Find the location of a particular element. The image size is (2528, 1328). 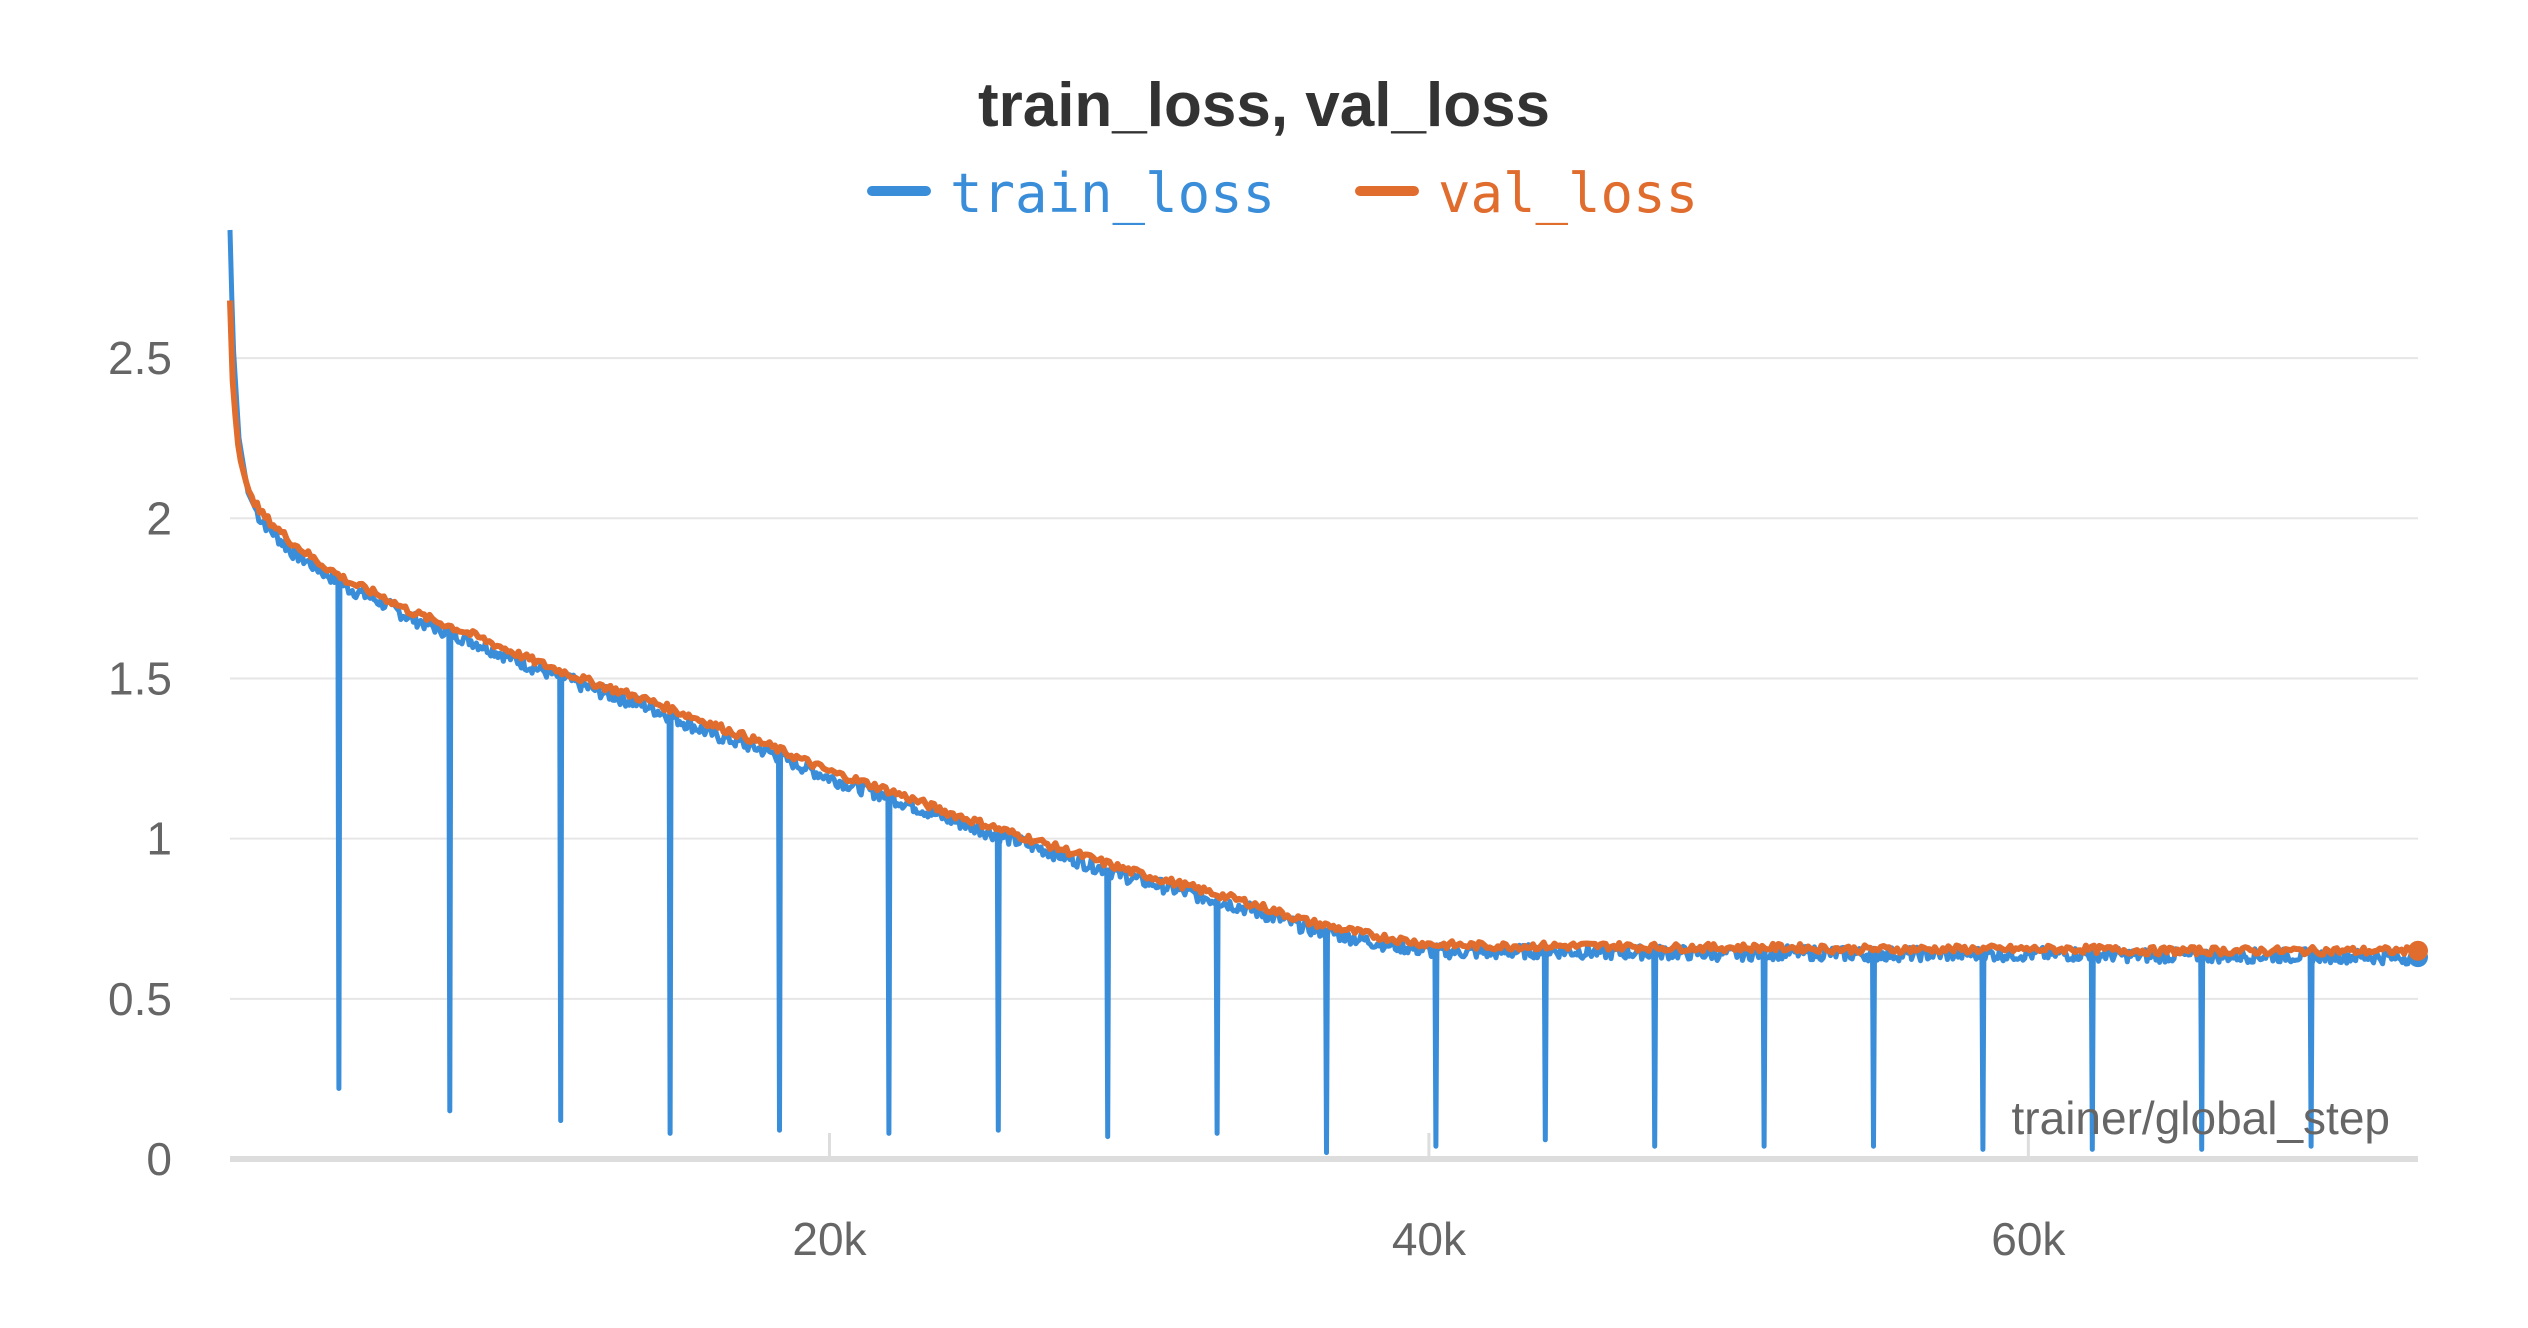

legend-label-val-loss: val_loss is located at coordinates (1568, 193).